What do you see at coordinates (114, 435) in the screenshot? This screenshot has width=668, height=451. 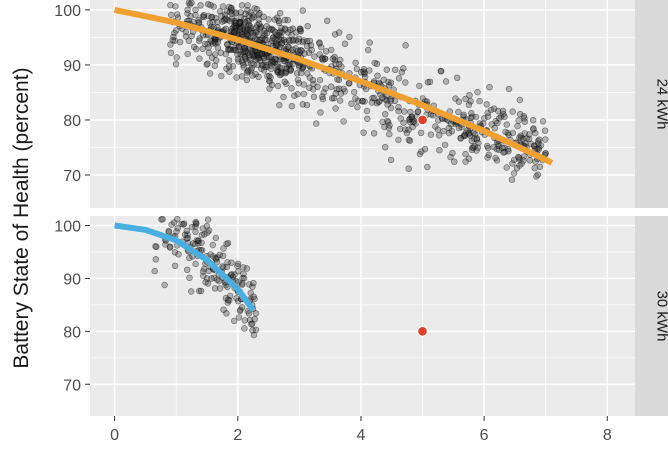 I see `x-tick-label: 0` at bounding box center [114, 435].